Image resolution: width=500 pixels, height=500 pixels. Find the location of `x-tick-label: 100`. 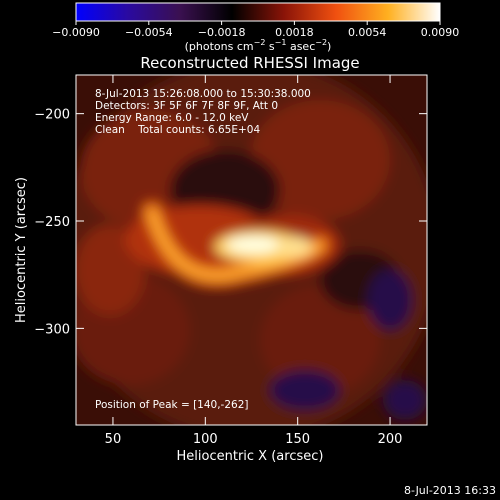

x-tick-label: 100 is located at coordinates (205, 439).